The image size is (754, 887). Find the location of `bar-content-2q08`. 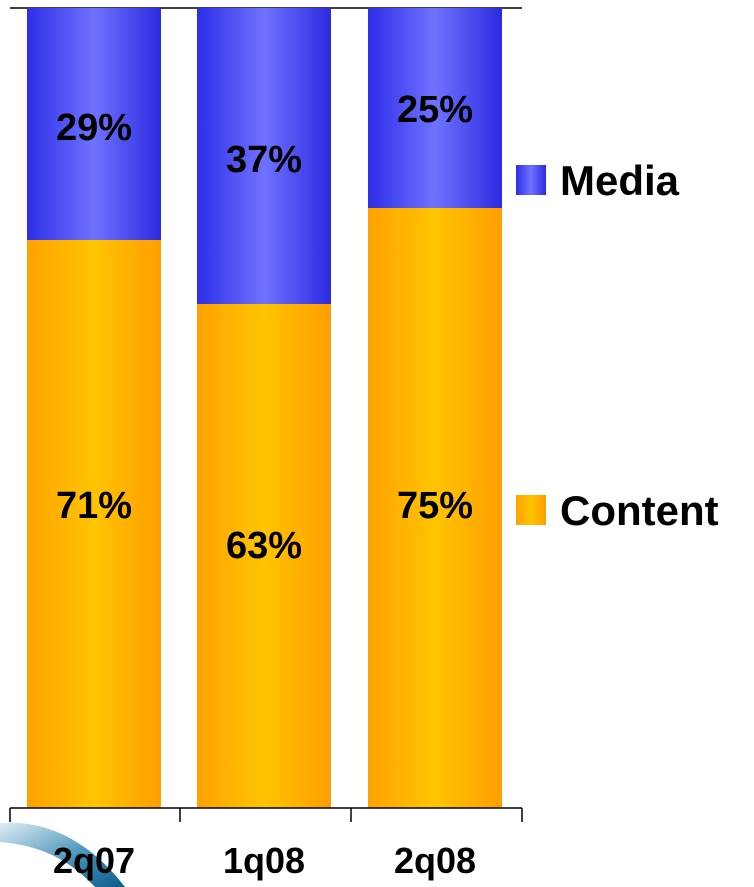

bar-content-2q08 is located at coordinates (435, 508).